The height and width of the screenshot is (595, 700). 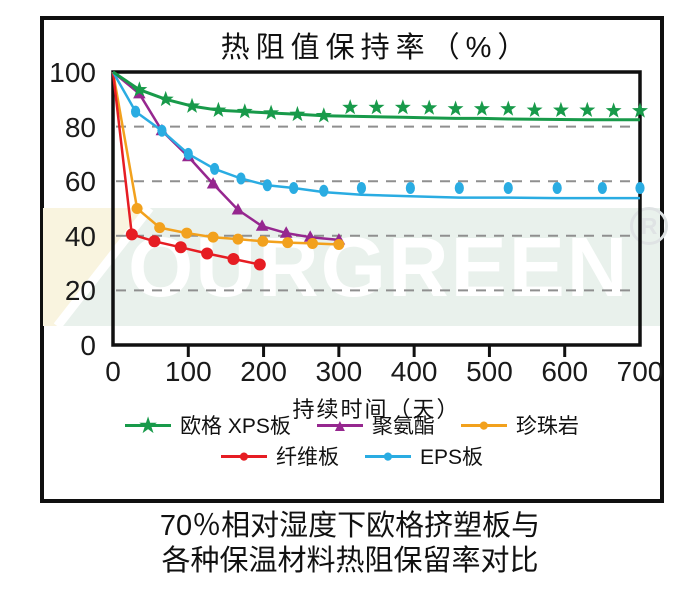 I want to click on legend-label-fiberboard: 纤维板, so click(x=307, y=457).